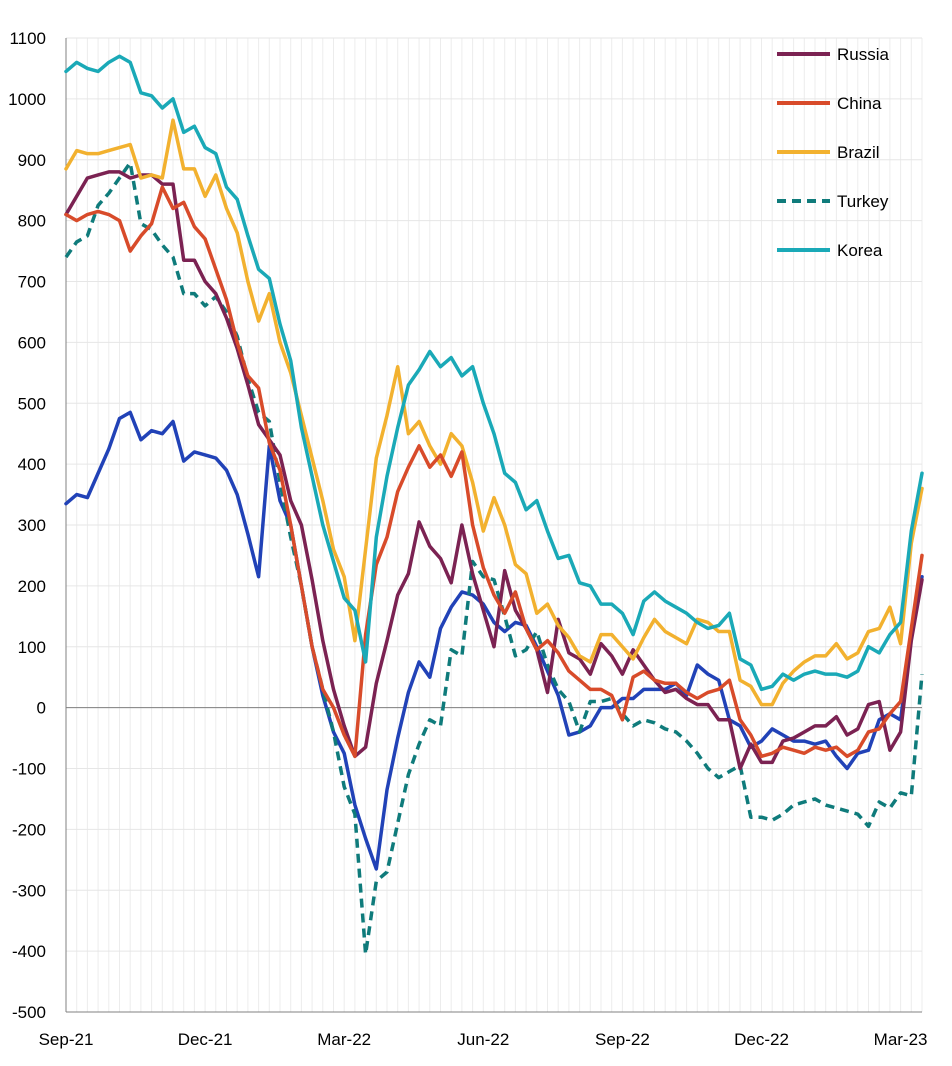 Image resolution: width=952 pixels, height=1066 pixels. Describe the element at coordinates (863, 54) in the screenshot. I see `legend-label-russia: Russia` at that location.